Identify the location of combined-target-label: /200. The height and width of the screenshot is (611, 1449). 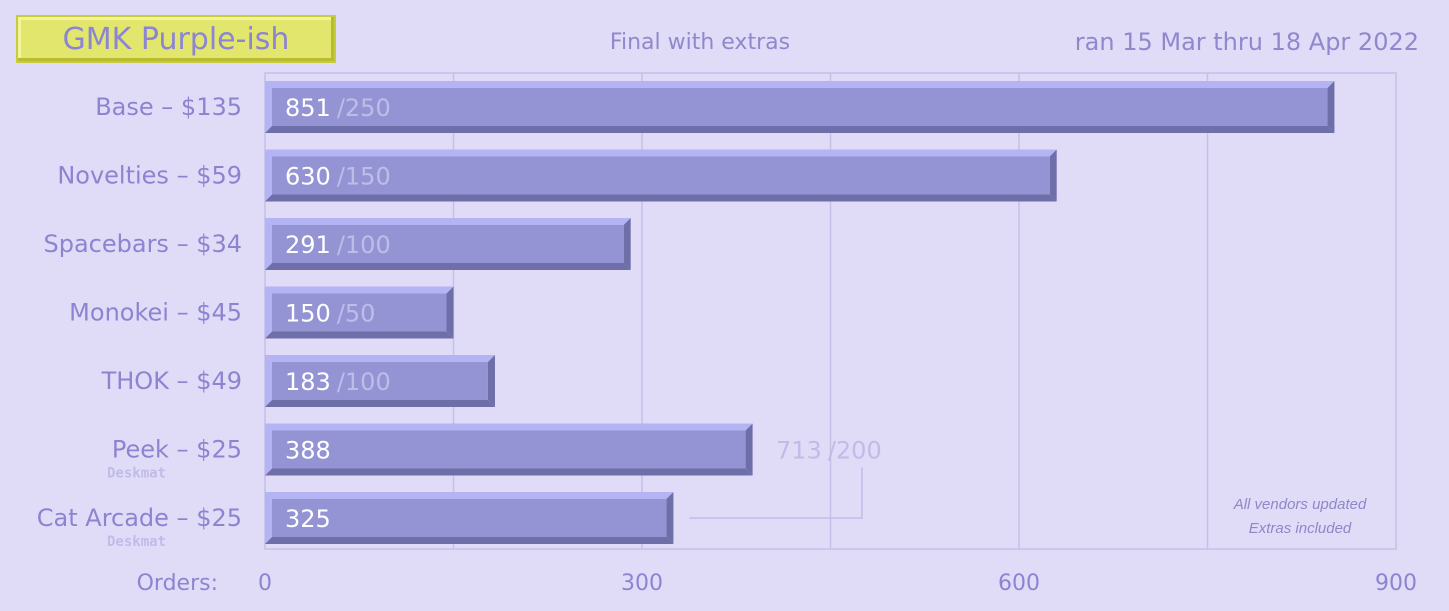
(855, 451).